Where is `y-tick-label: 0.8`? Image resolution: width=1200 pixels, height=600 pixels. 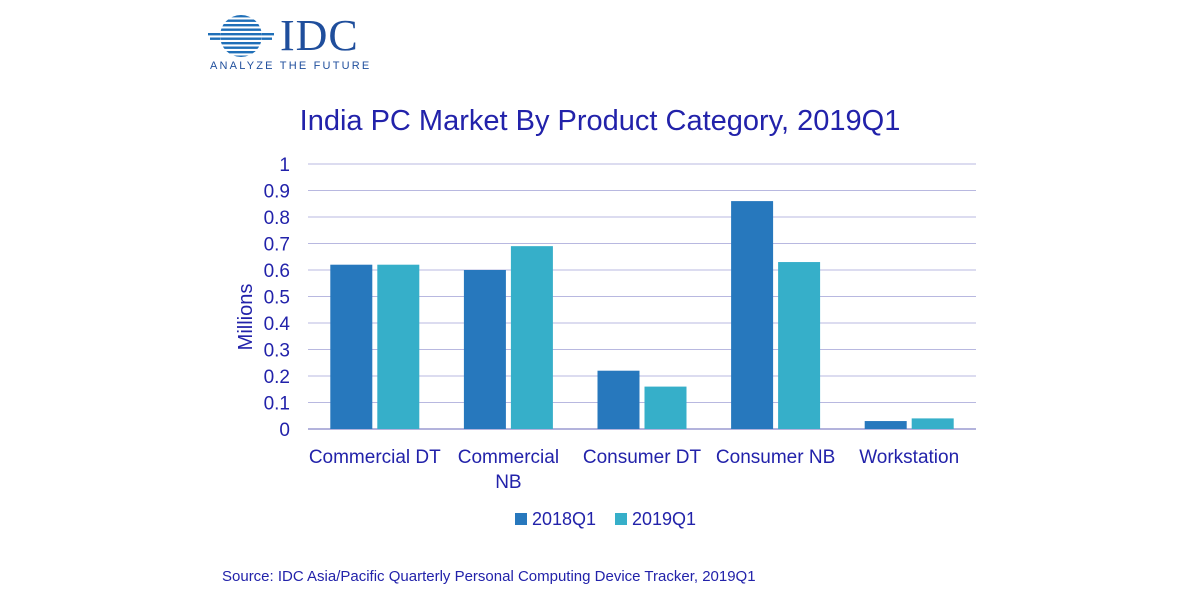 y-tick-label: 0.8 is located at coordinates (277, 218).